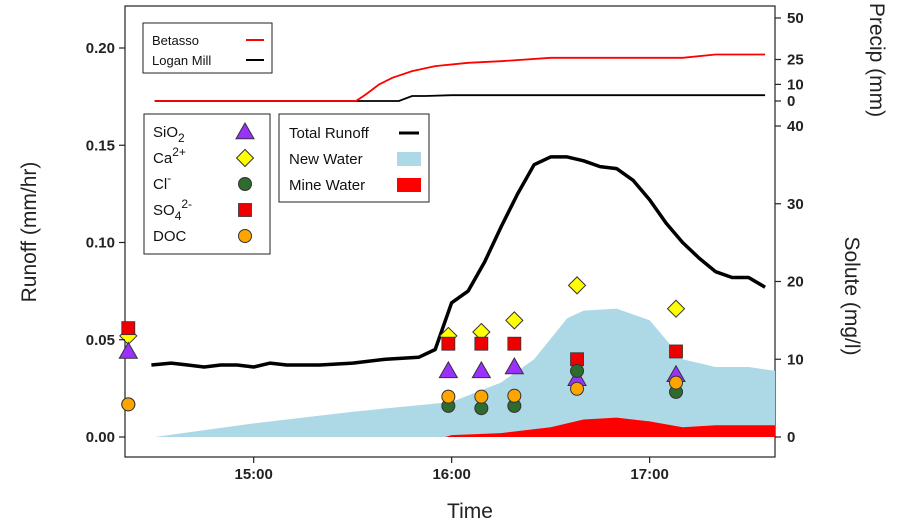 The image size is (903, 527). What do you see at coordinates (245, 236) in the screenshot?
I see `solute-legend-marker-doc` at bounding box center [245, 236].